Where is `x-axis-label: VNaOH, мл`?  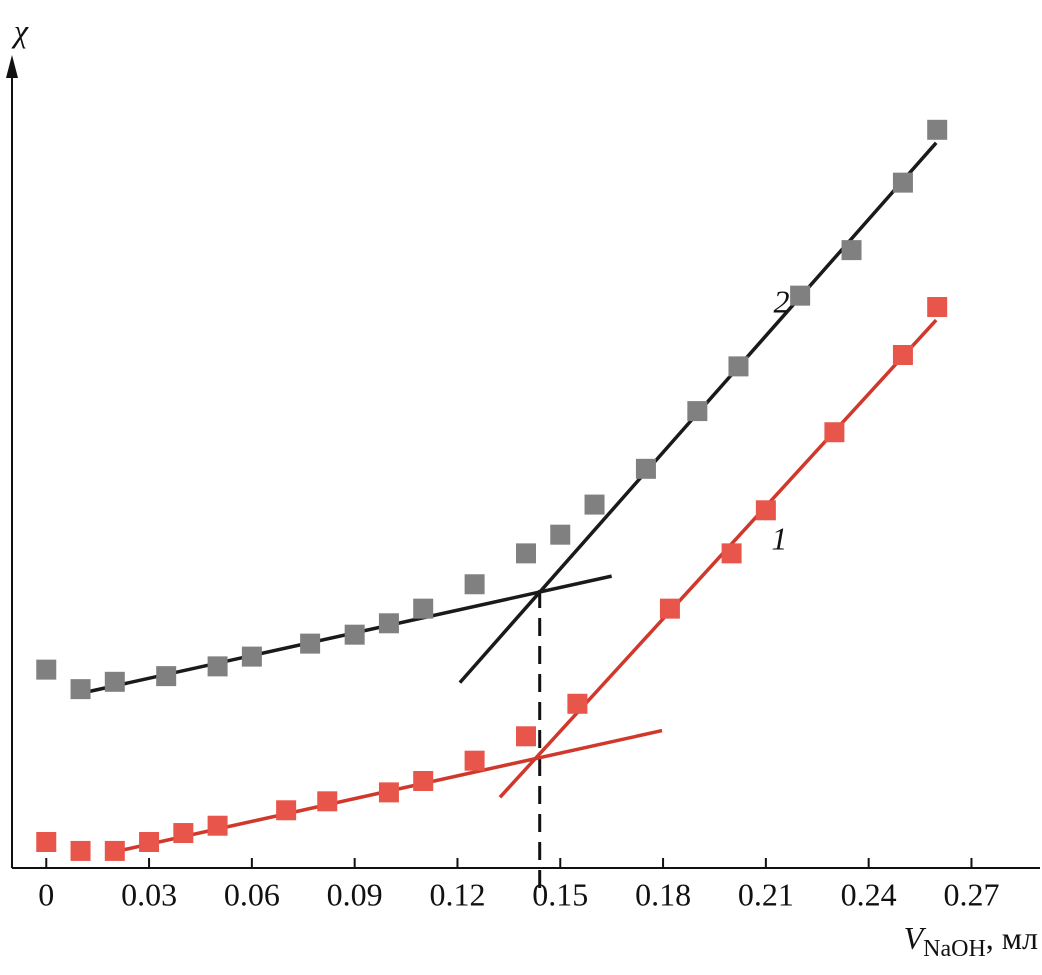 x-axis-label: VNaOH, мл is located at coordinates (971, 940).